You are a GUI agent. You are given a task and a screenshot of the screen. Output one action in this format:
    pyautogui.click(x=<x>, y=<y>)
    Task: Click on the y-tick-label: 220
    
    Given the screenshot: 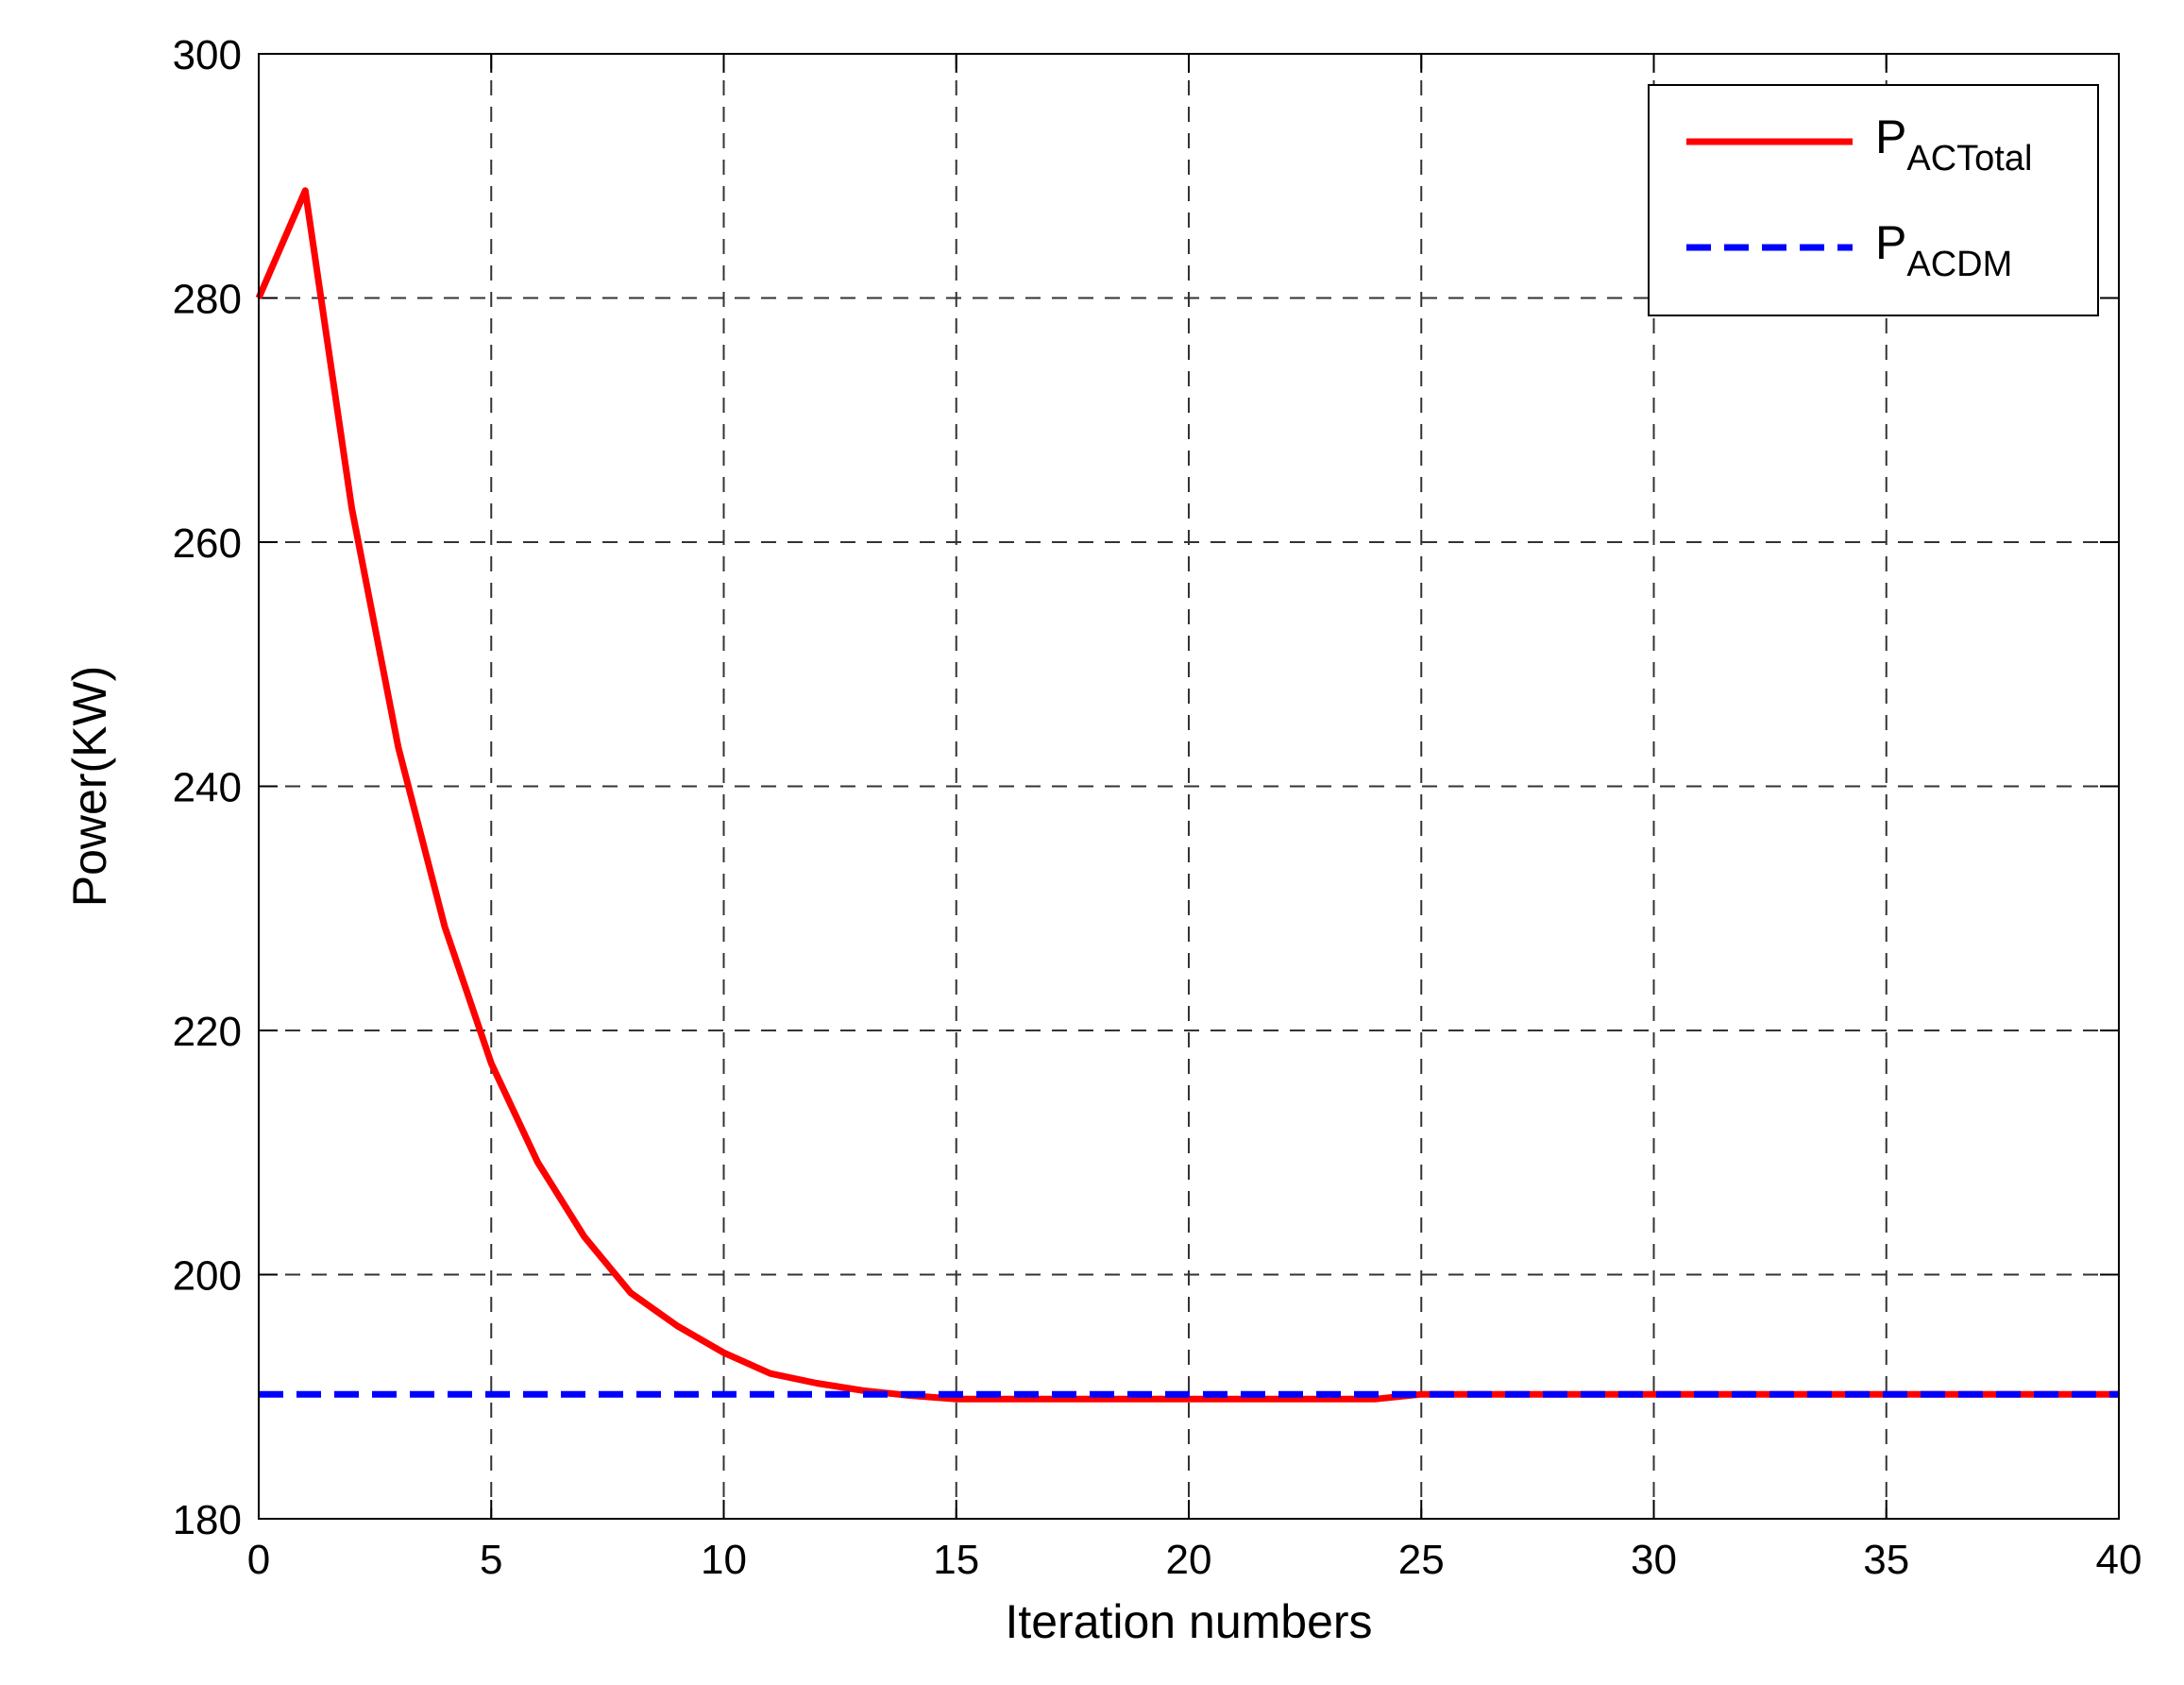 What is the action you would take?
    pyautogui.click(x=207, y=1032)
    